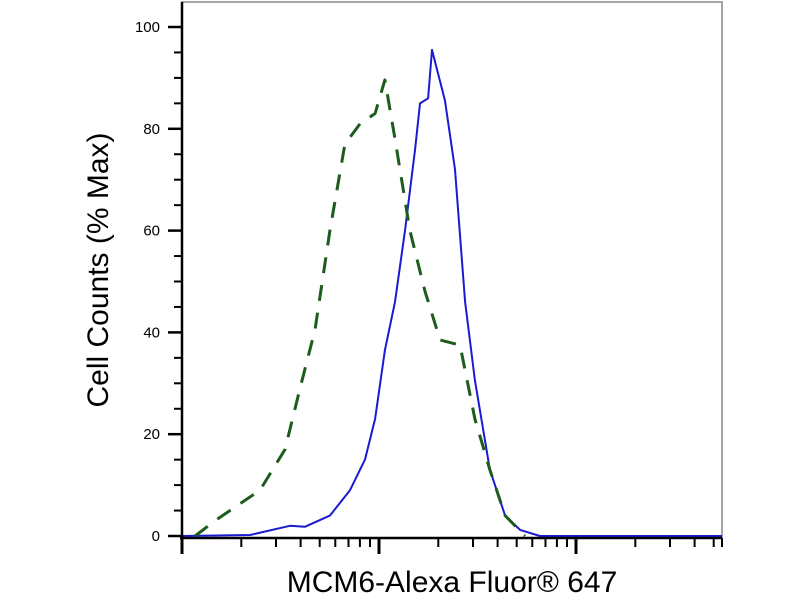 This screenshot has height=600, width=800. Describe the element at coordinates (452, 582) in the screenshot. I see `x-axis-title: MCM6-Alexa Fluor® 647` at that location.